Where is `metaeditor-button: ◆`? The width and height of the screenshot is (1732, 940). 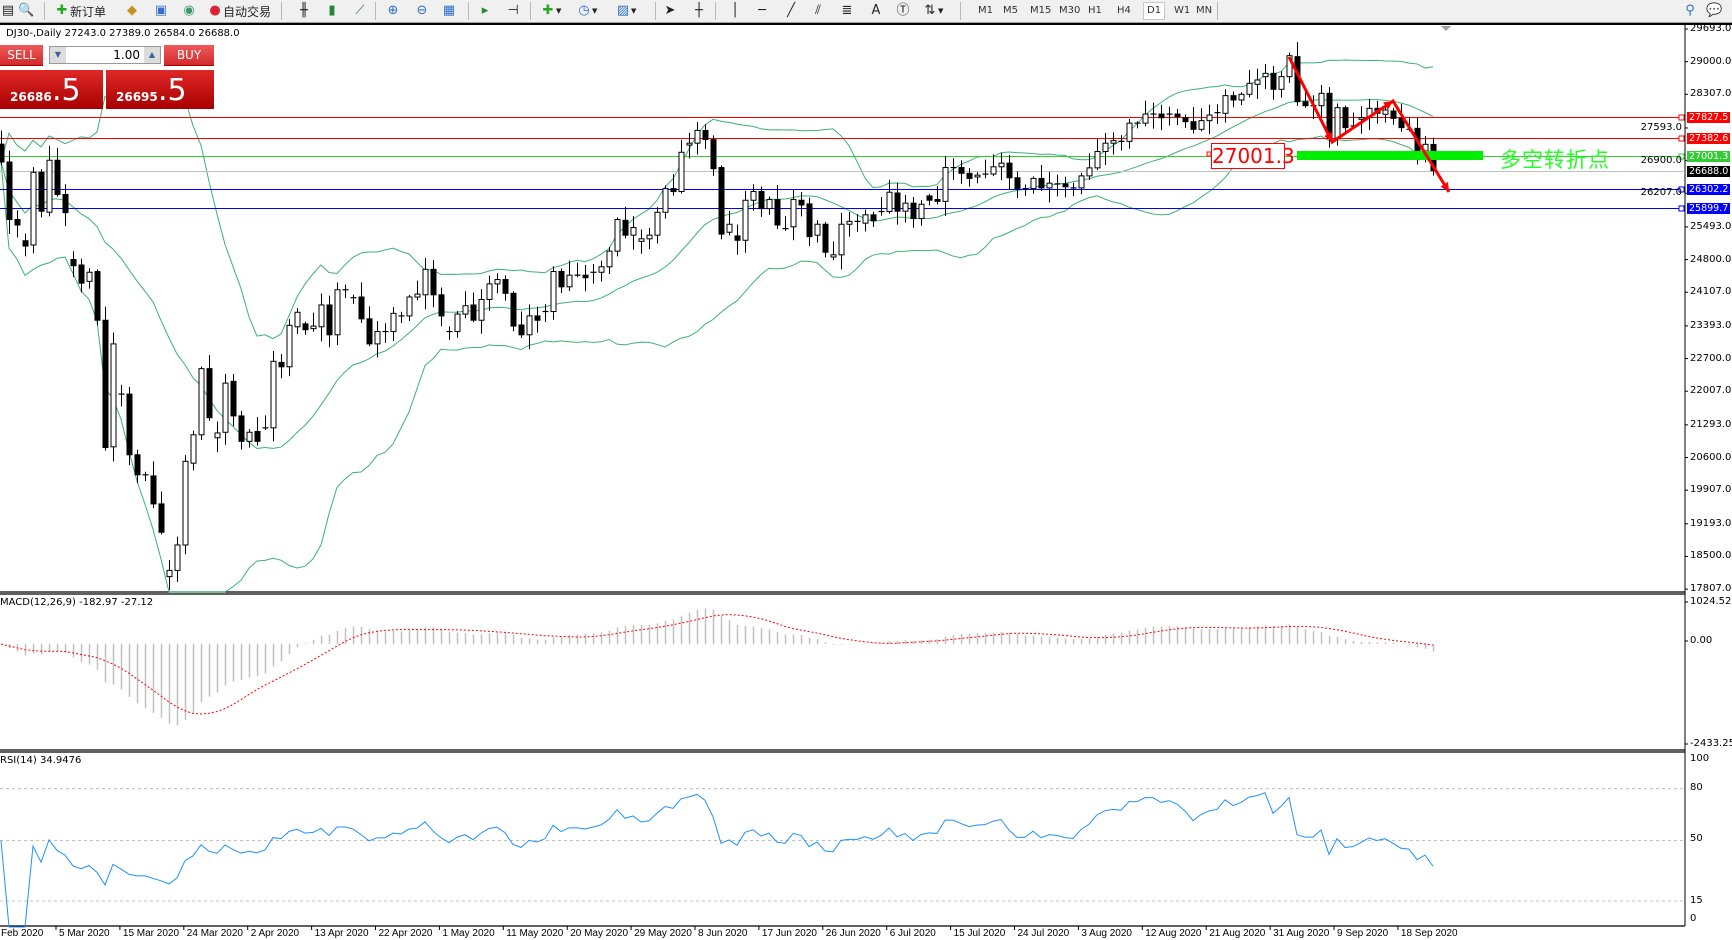 metaeditor-button: ◆ is located at coordinates (132, 11).